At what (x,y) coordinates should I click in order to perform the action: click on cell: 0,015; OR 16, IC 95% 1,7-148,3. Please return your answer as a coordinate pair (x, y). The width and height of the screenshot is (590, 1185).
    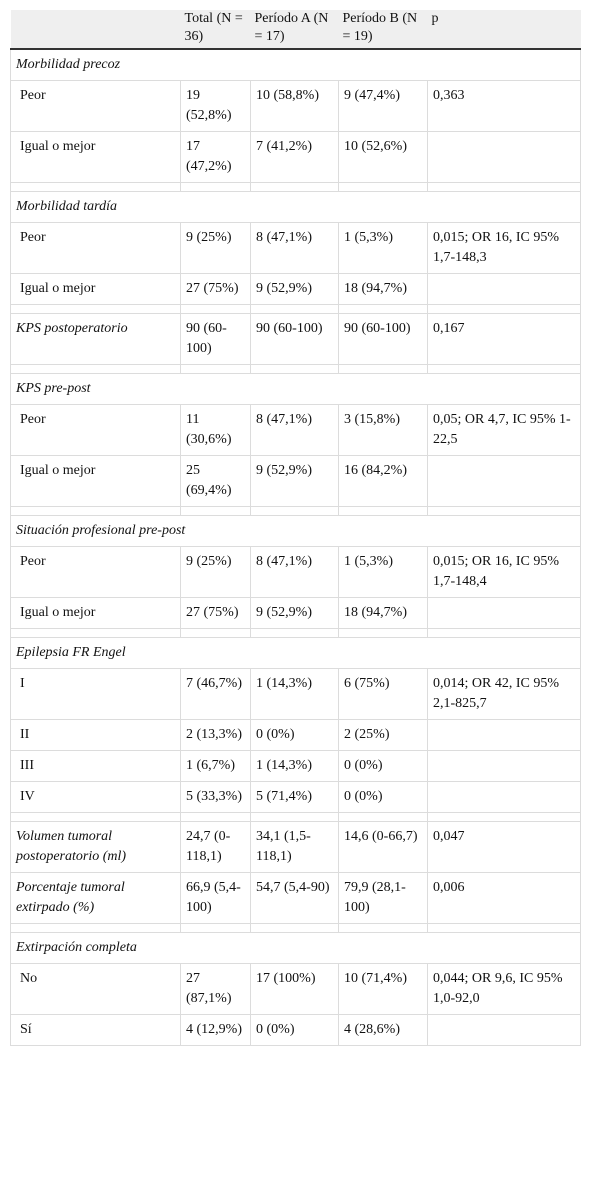
    Looking at the image, I should click on (504, 248).